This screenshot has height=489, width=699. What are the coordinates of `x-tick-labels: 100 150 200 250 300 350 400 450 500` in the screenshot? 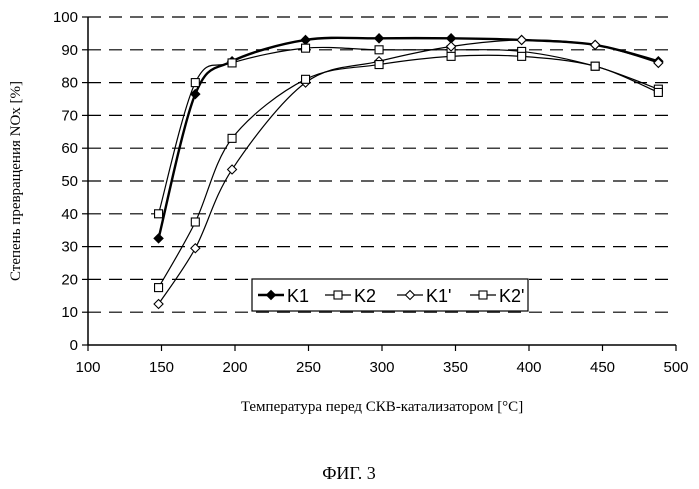 It's located at (381, 367).